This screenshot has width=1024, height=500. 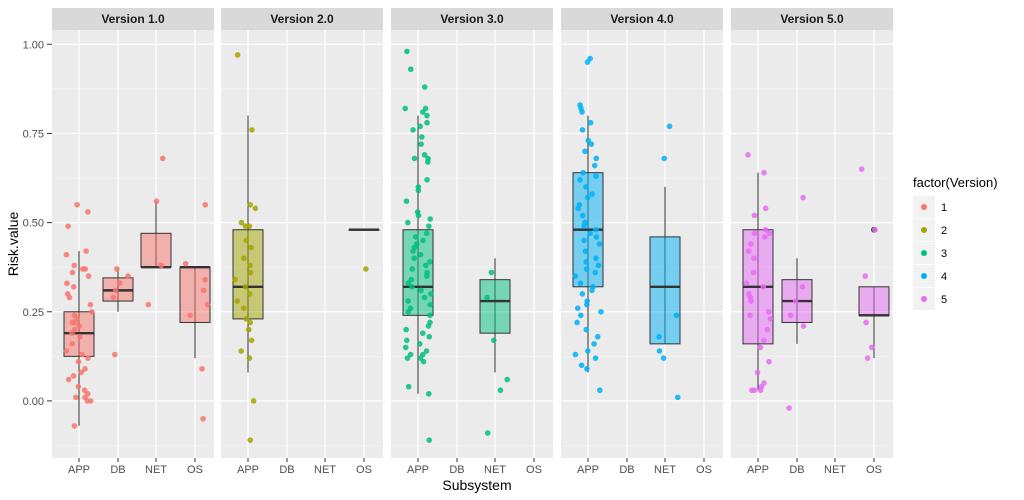 What do you see at coordinates (758, 470) in the screenshot?
I see `x-tick-label: APP` at bounding box center [758, 470].